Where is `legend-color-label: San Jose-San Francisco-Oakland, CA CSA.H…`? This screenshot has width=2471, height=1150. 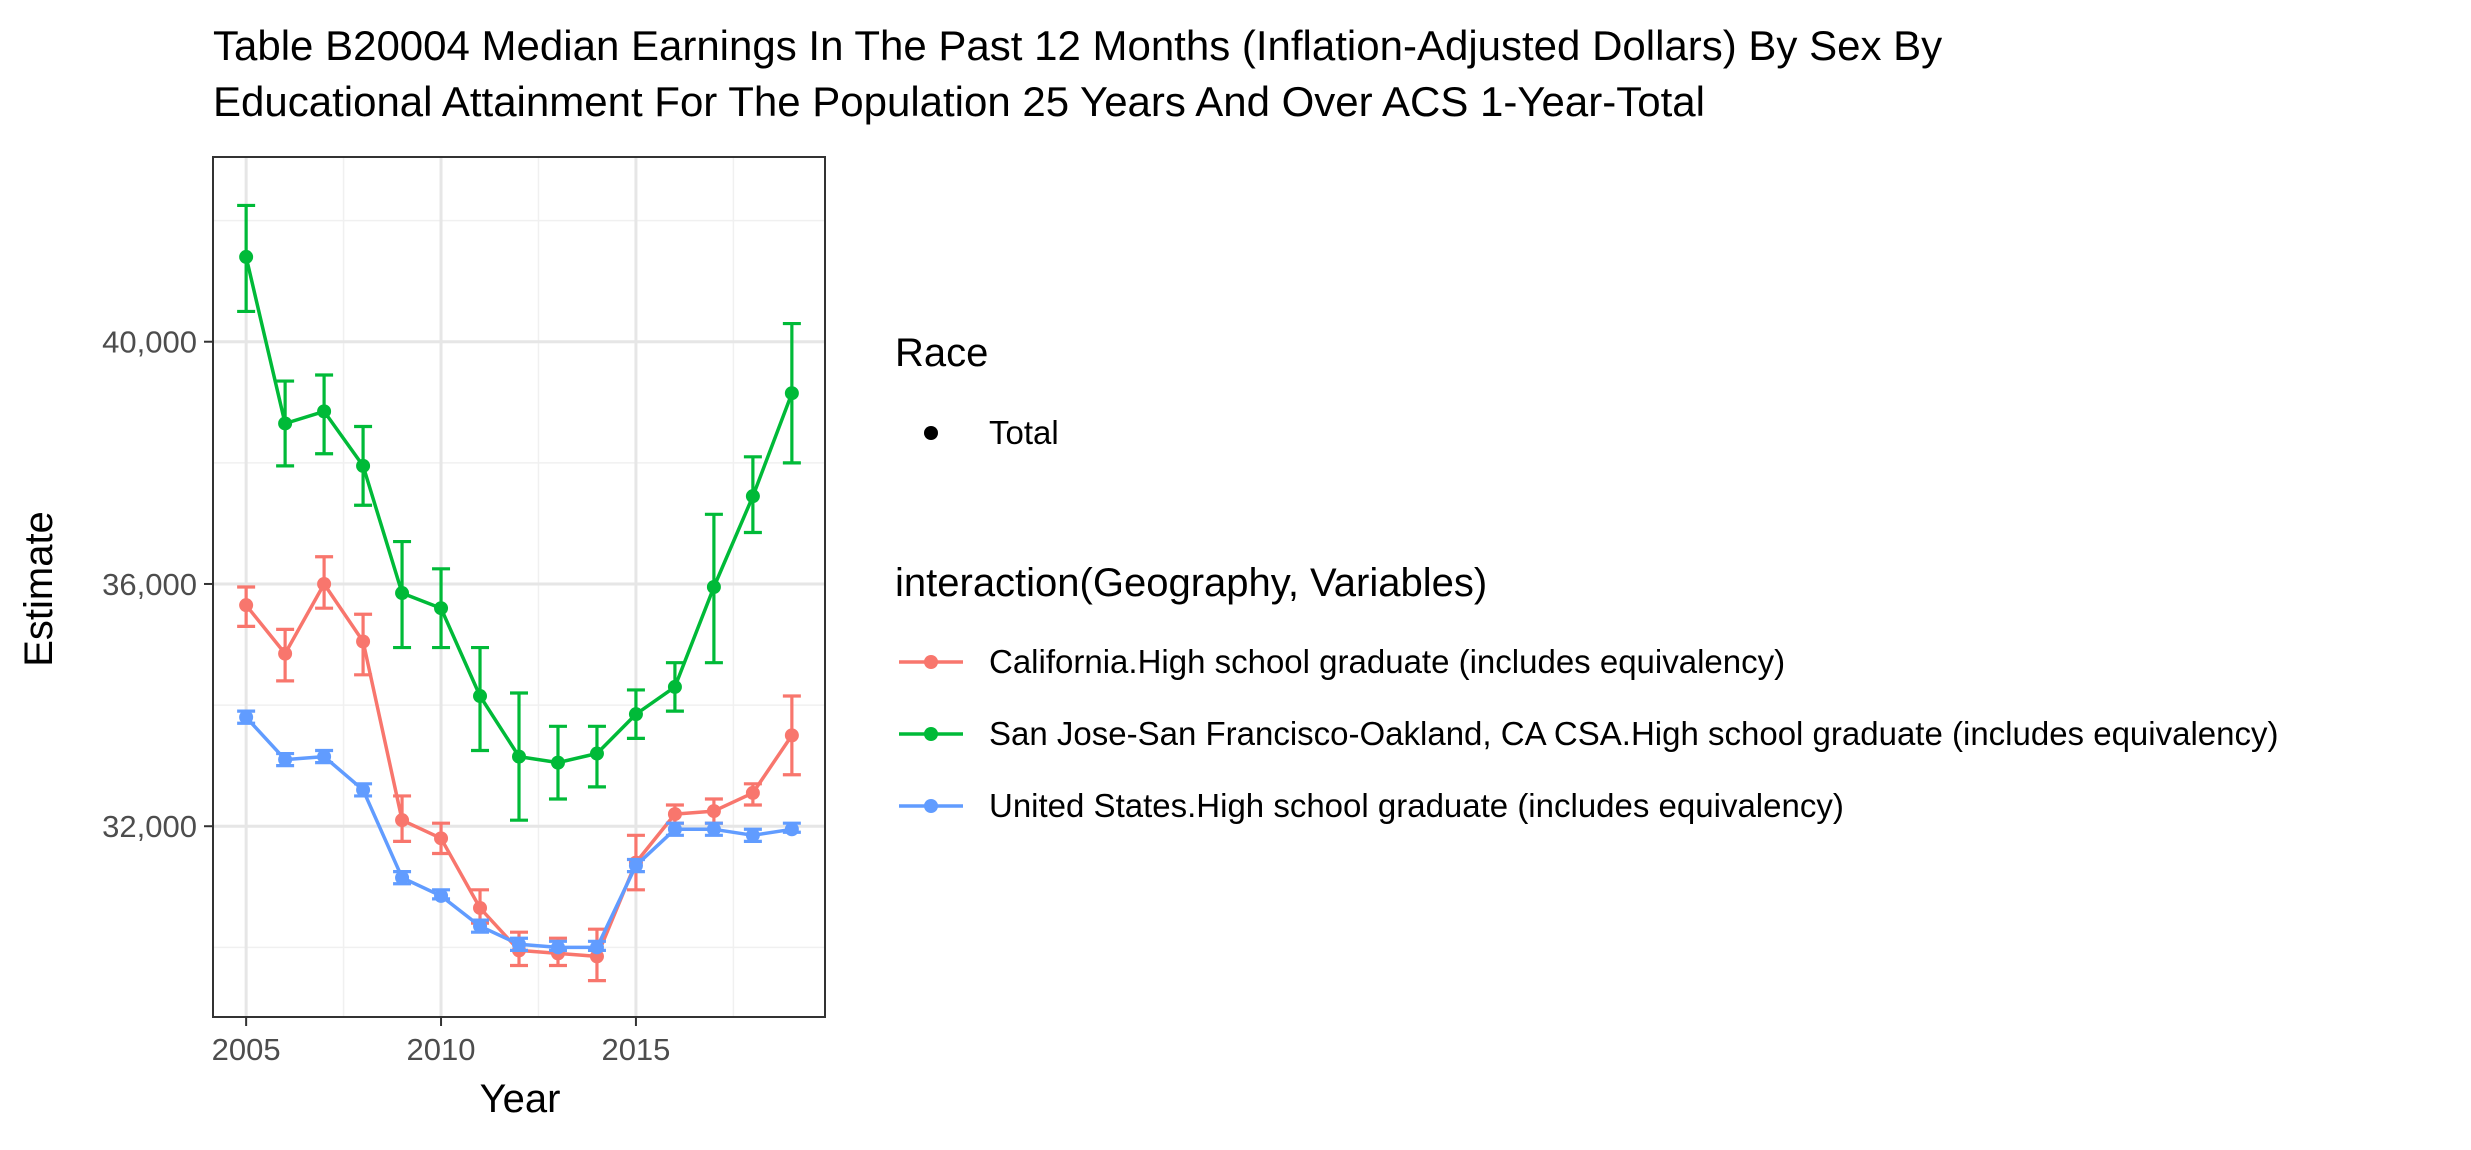 legend-color-label: San Jose-San Francisco-Oakland, CA CSA.H… is located at coordinates (1634, 733).